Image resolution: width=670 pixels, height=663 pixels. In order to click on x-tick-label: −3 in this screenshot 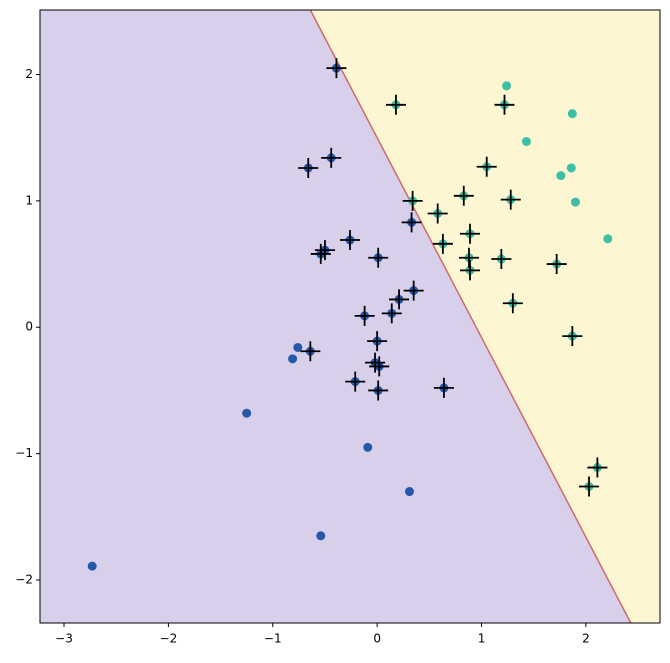, I will do `click(64, 639)`.